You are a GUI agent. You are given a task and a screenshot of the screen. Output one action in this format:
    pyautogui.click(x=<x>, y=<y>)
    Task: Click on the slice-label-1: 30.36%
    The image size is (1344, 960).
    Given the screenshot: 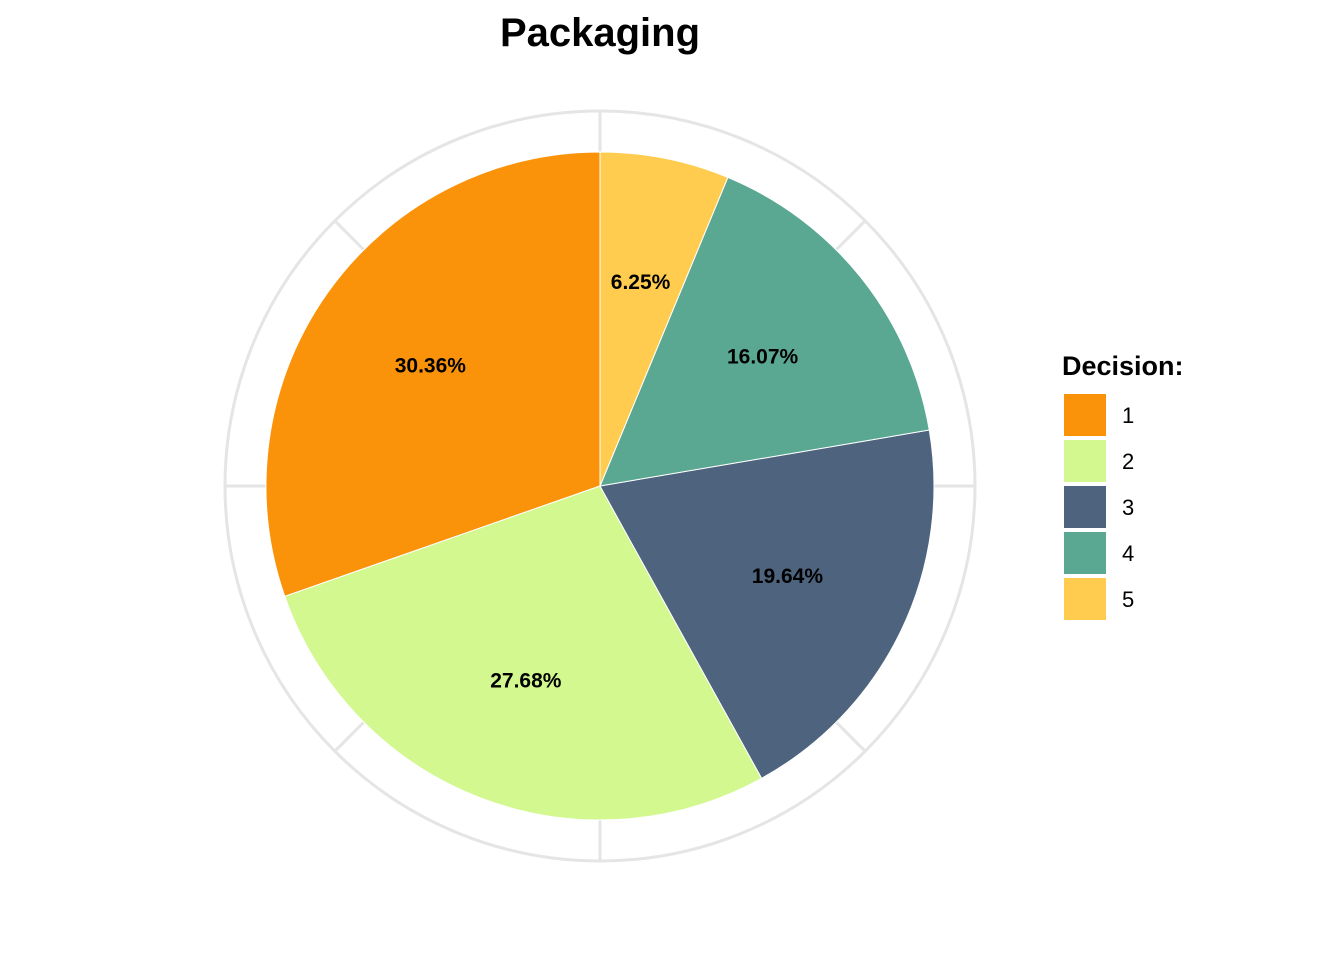 What is the action you would take?
    pyautogui.click(x=431, y=366)
    